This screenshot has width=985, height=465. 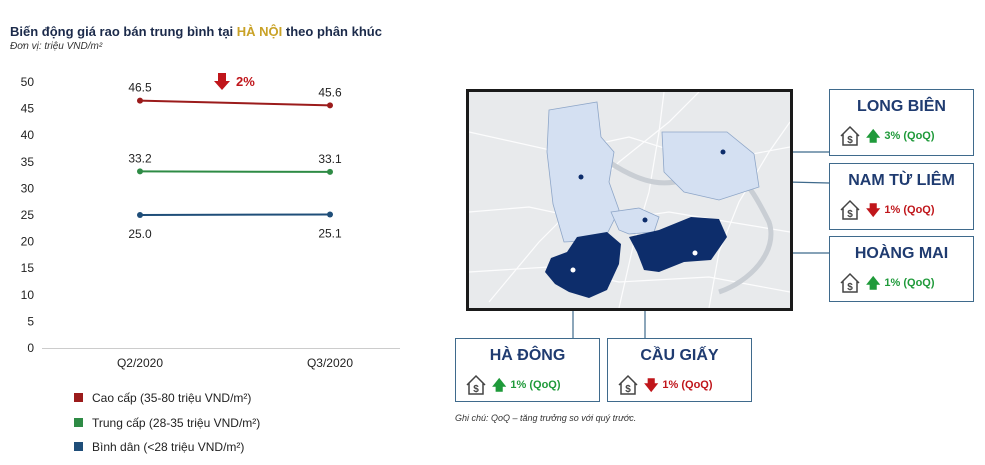 I want to click on x-tick-label: Q3/2020, so click(x=330, y=363).